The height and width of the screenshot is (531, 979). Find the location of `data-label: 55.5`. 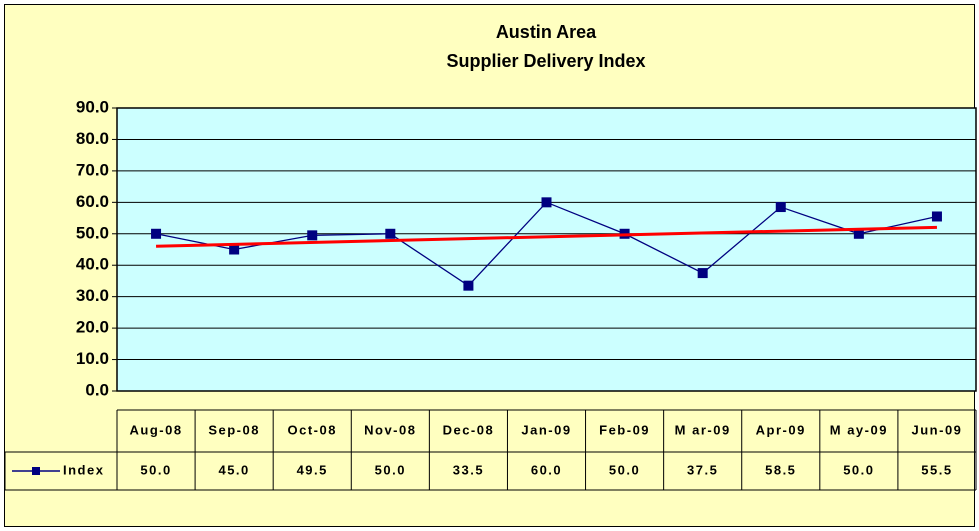

data-label: 55.5 is located at coordinates (936, 469).